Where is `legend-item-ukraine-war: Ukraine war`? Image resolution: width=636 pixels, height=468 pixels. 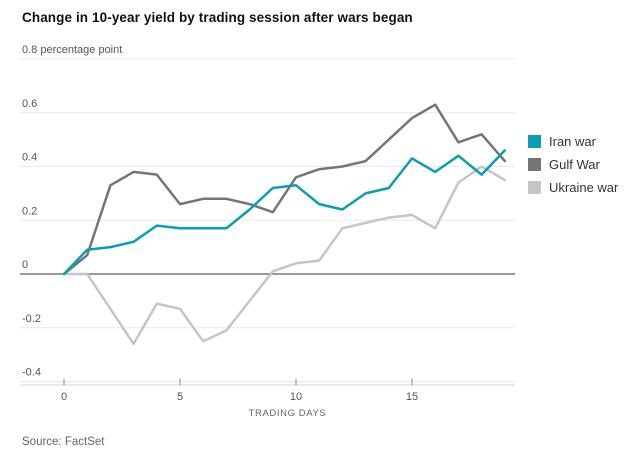
legend-item-ukraine-war: Ukraine war is located at coordinates (573, 187).